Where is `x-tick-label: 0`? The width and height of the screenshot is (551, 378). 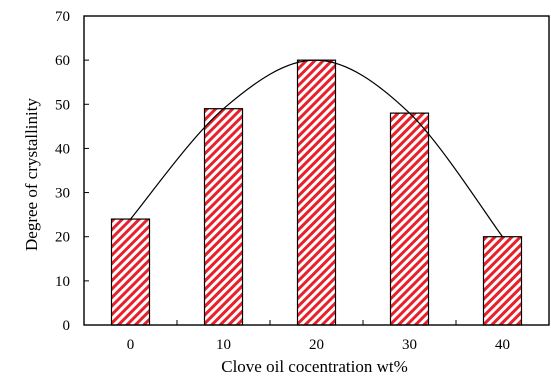
x-tick-label: 0 is located at coordinates (131, 345).